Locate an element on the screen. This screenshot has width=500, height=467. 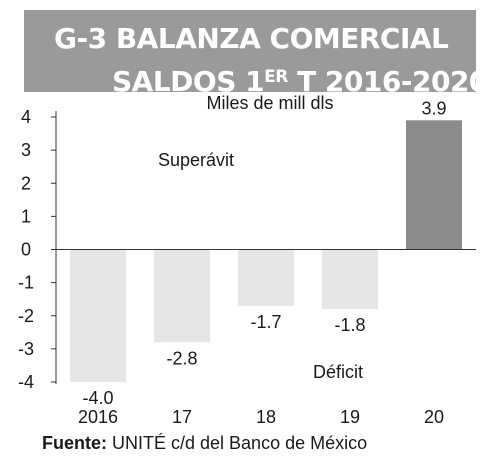
bar-2016 is located at coordinates (98, 315).